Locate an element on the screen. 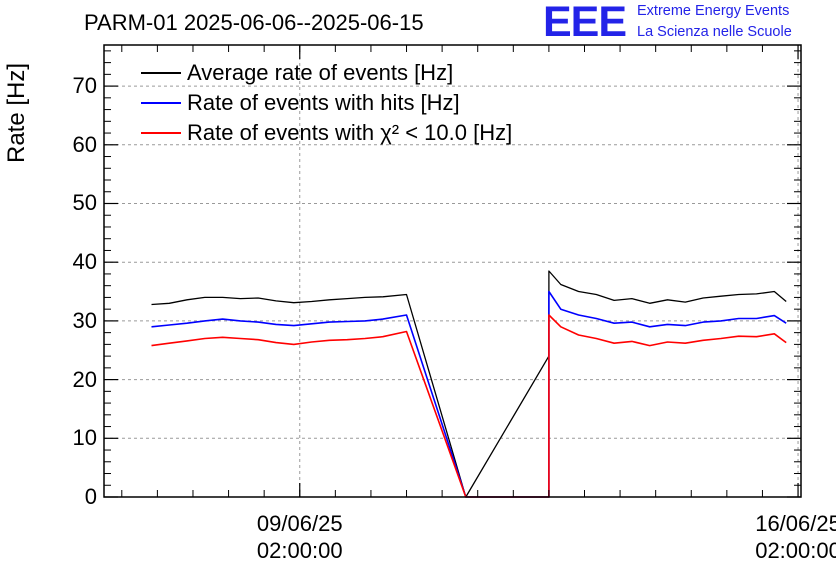 This screenshot has width=836, height=572. x-tick-label: 16/06/25 02:00:00 is located at coordinates (777, 537).